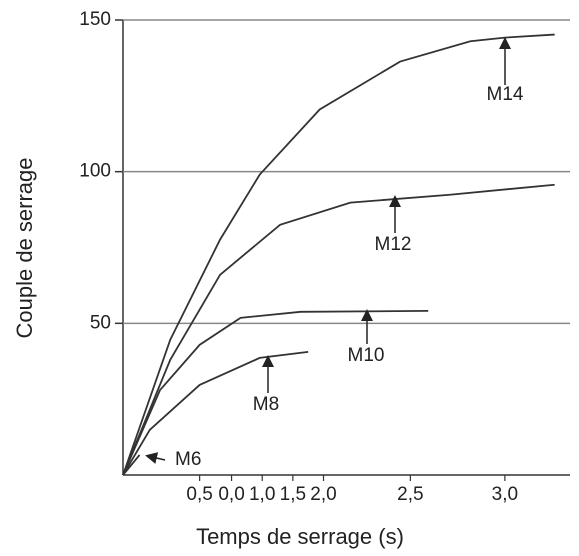  Describe the element at coordinates (293, 494) in the screenshot. I see `x-tick-label: 1,5` at that location.